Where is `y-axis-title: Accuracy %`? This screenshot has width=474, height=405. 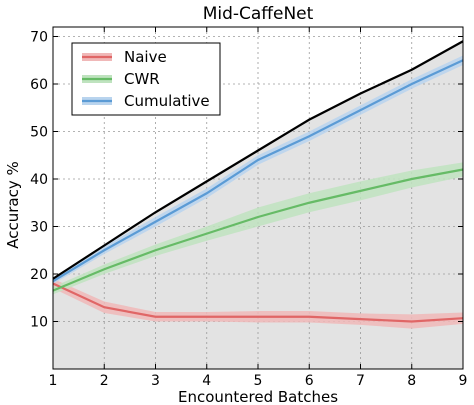
y-axis-title: Accuracy % is located at coordinates (13, 205).